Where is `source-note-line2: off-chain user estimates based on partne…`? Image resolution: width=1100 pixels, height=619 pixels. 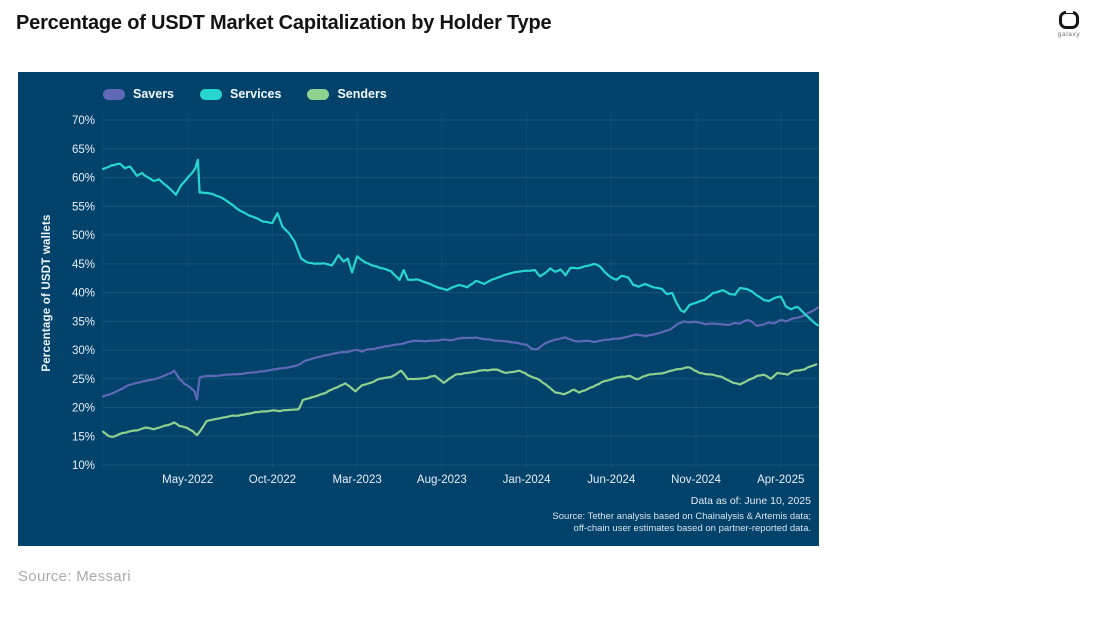
source-note-line2: off-chain user estimates based on partne… is located at coordinates (692, 528).